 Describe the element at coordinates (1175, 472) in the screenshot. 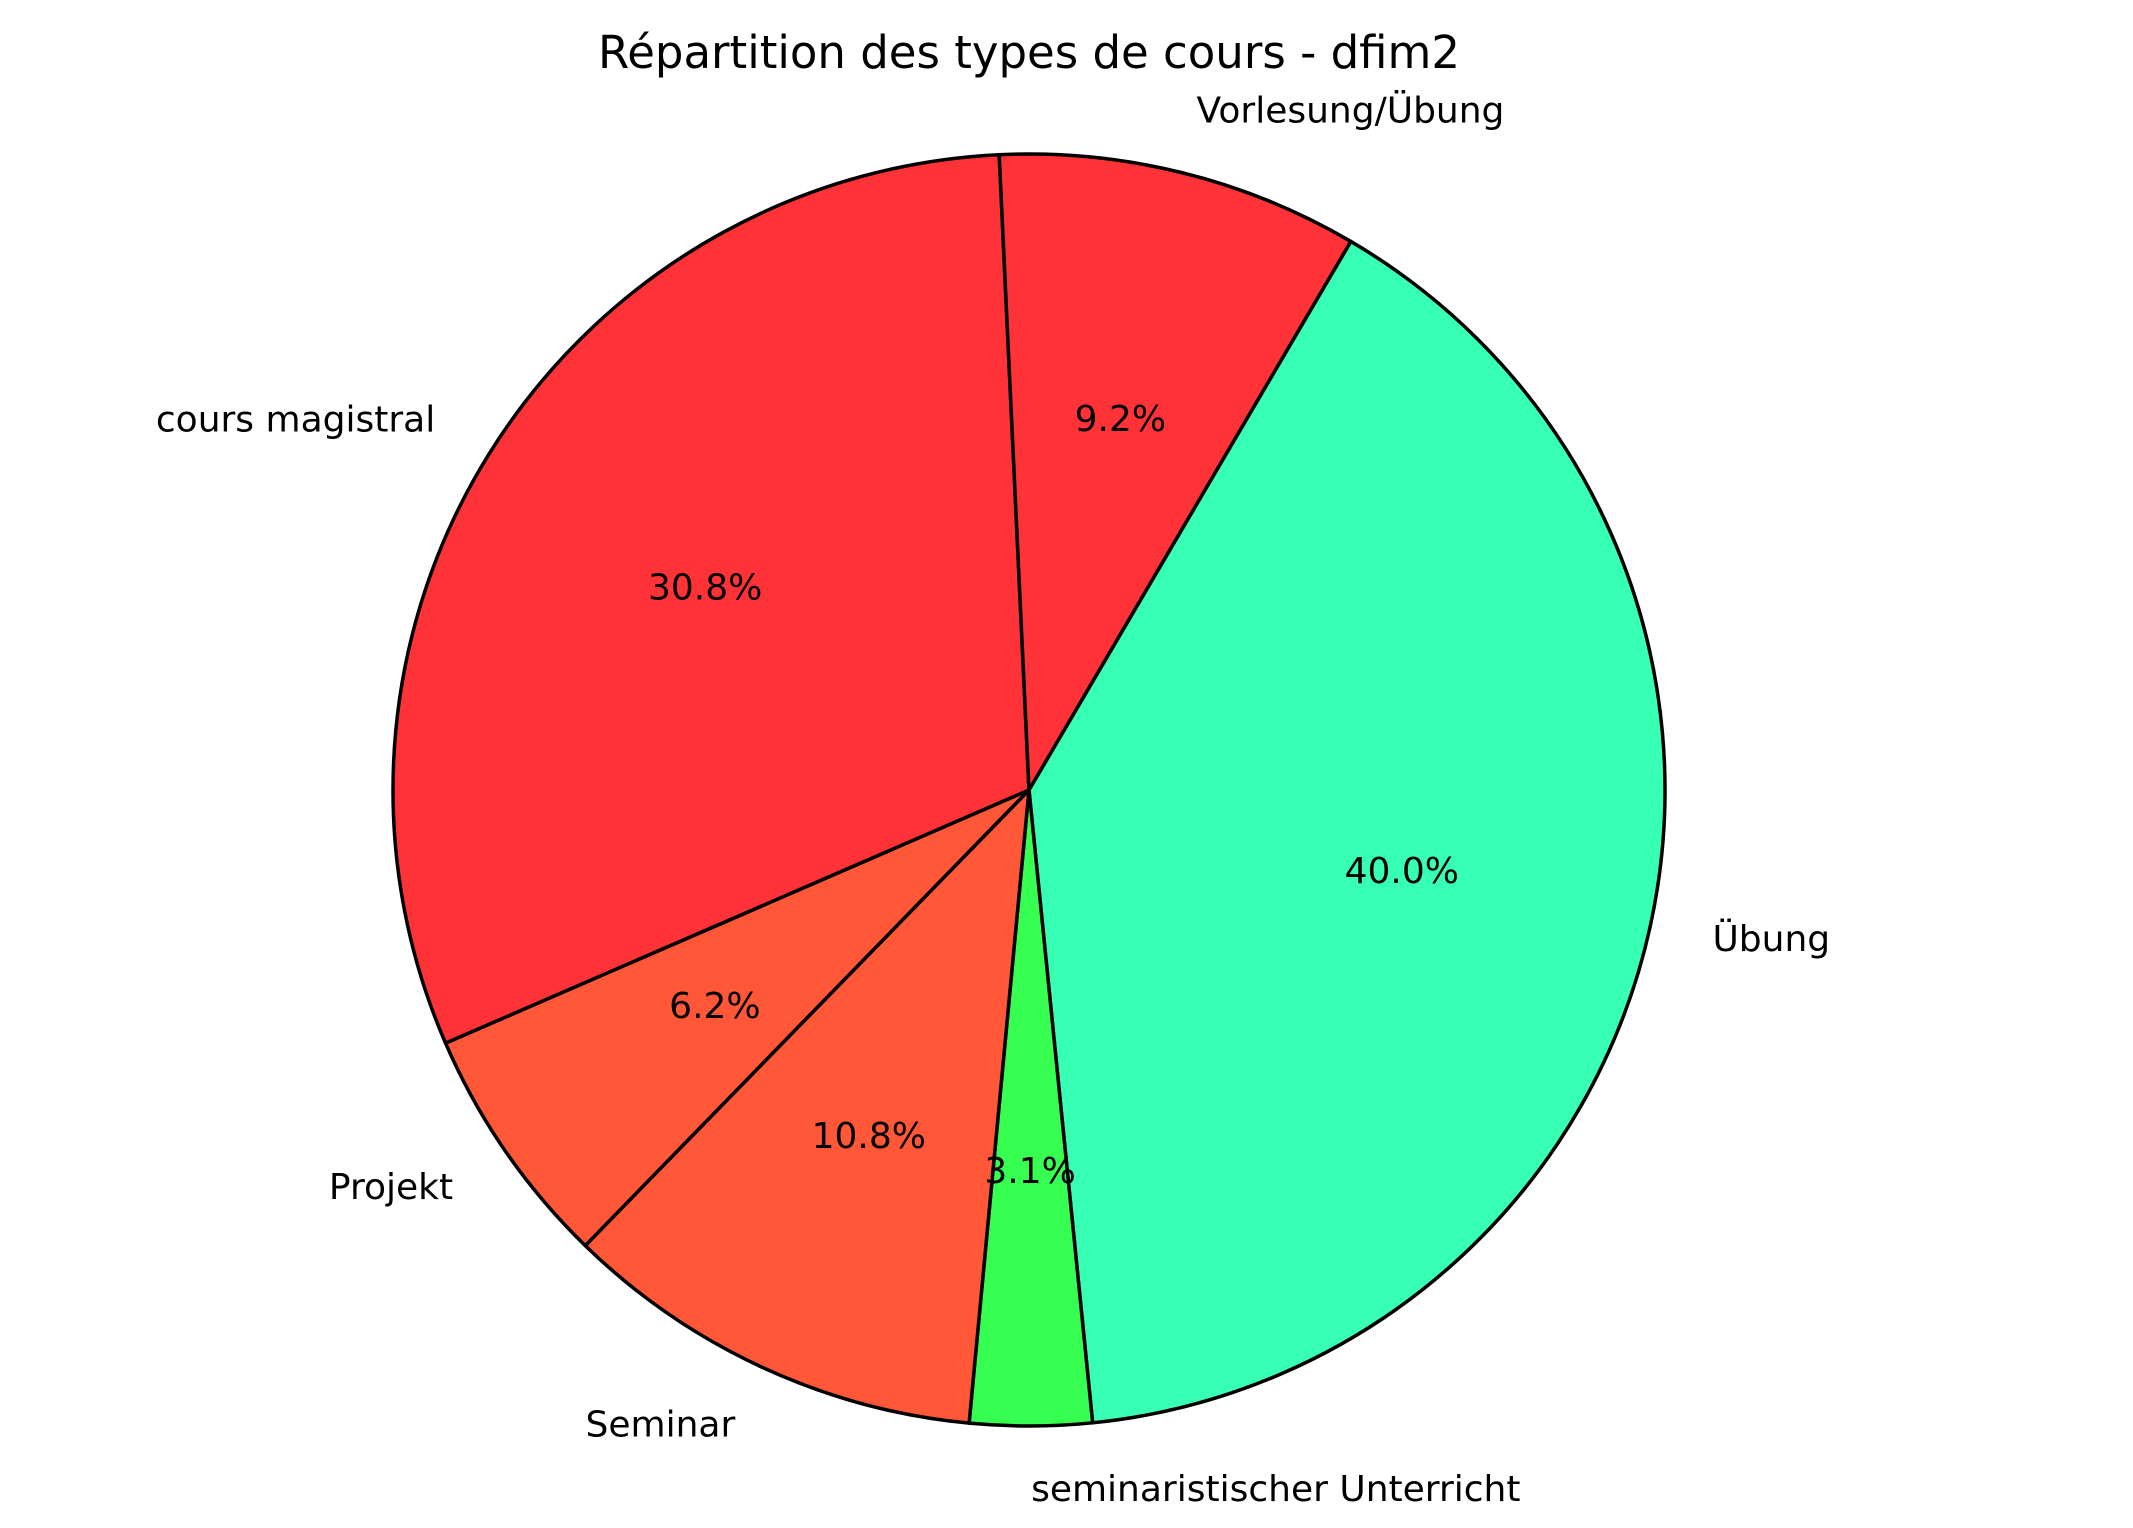

I see `pie-slice-vorlesung-bung` at that location.